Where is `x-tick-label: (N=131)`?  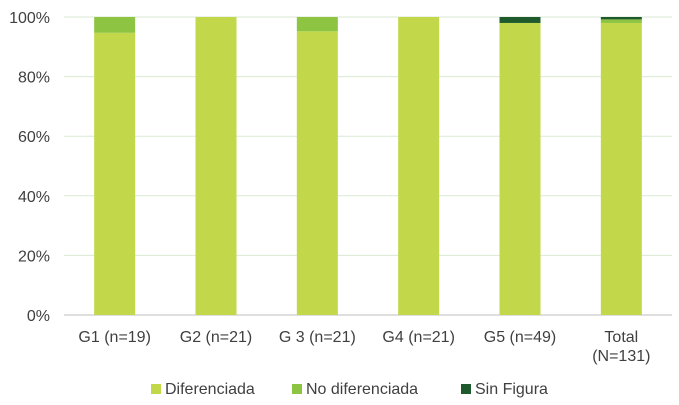 x-tick-label: (N=131) is located at coordinates (621, 356).